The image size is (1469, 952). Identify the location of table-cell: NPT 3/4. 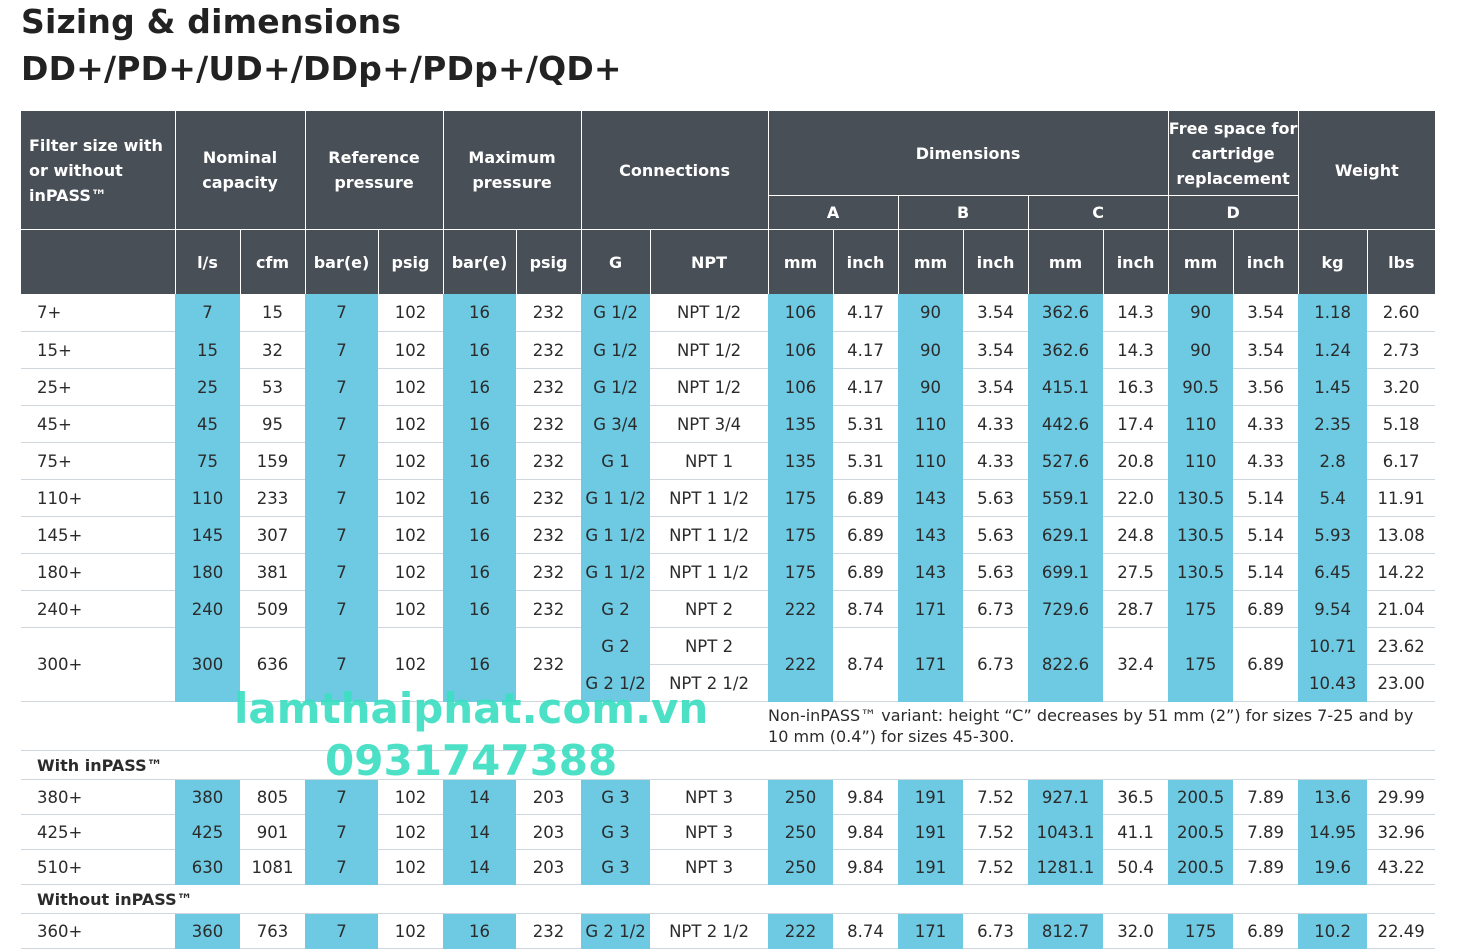
(709, 424).